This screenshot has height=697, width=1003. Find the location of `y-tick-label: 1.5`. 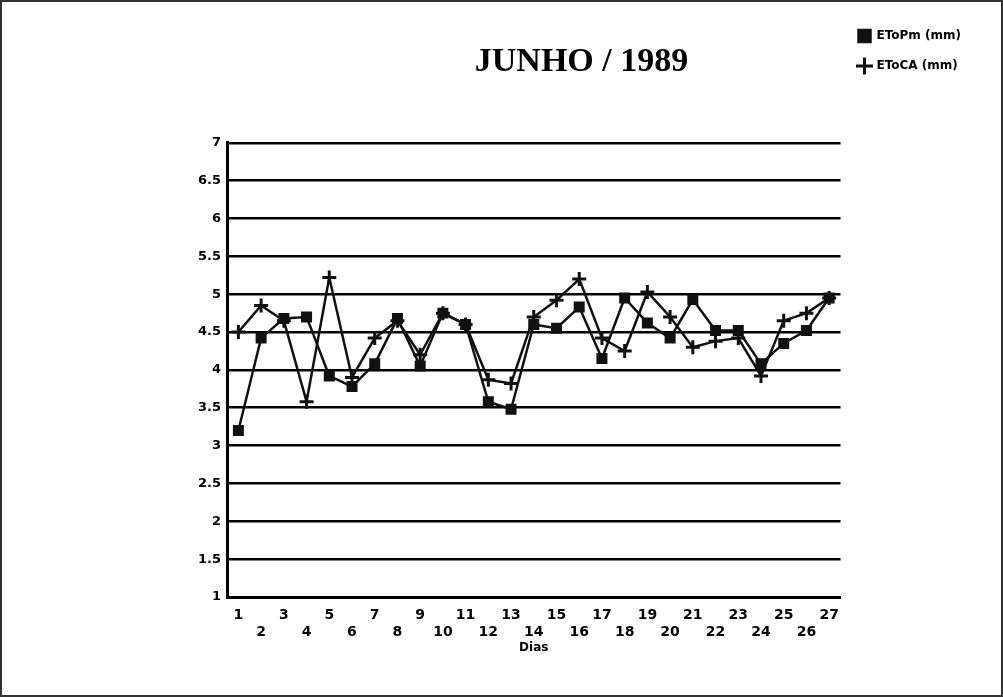

y-tick-label: 1.5 is located at coordinates (210, 558).